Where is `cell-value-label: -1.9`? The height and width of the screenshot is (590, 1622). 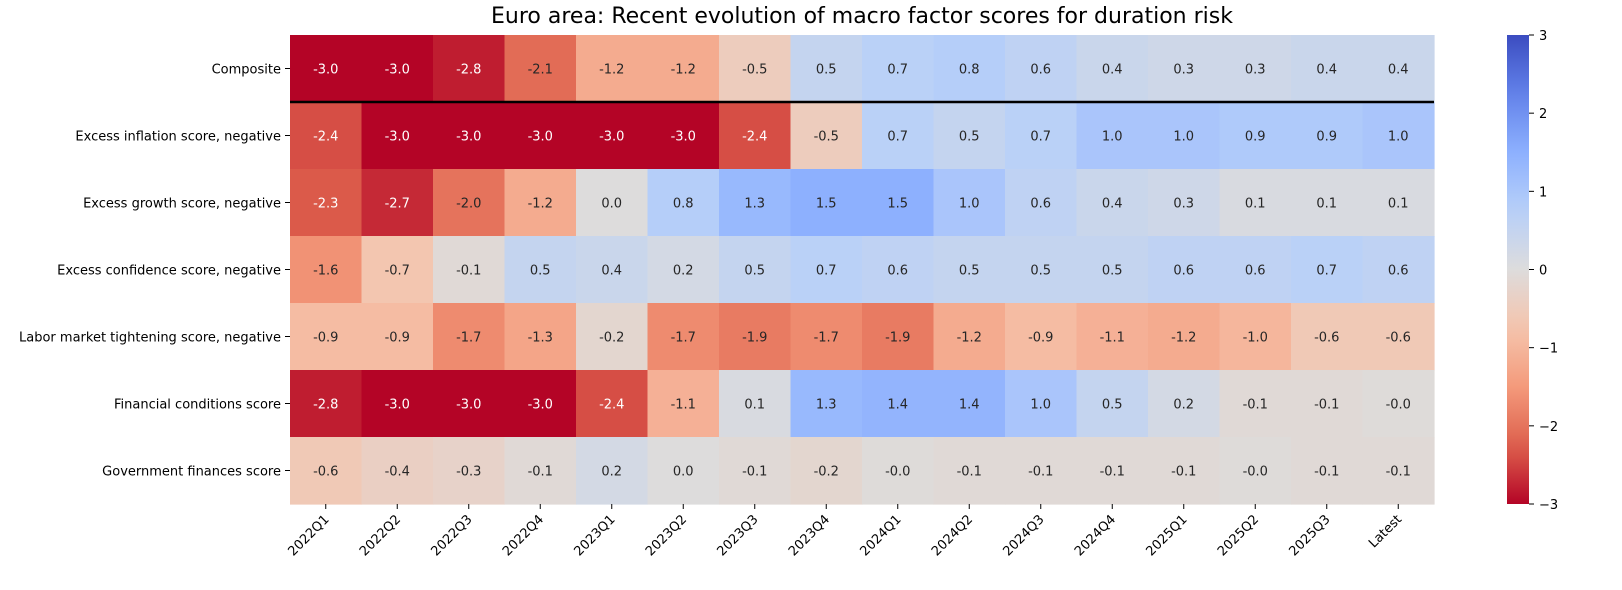 cell-value-label: -1.9 is located at coordinates (754, 338).